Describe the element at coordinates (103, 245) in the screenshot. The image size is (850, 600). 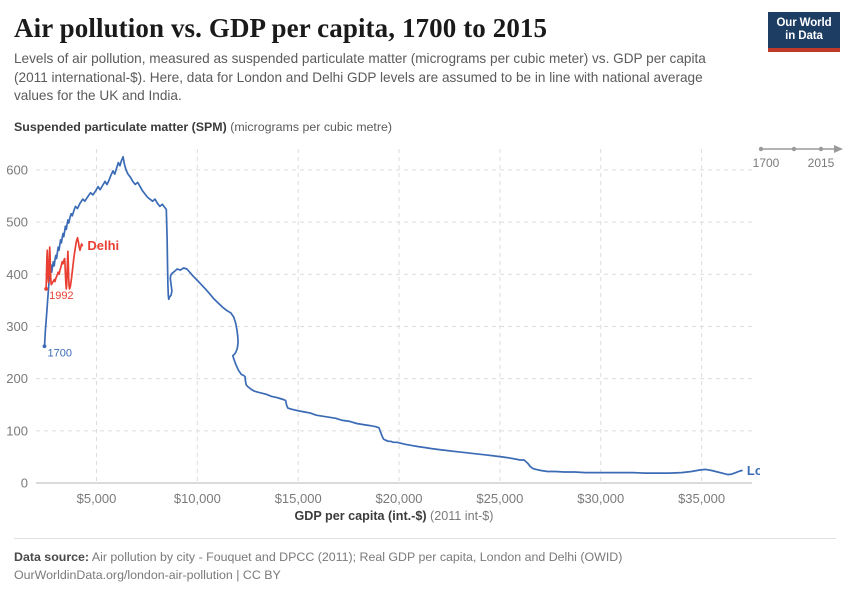
I see `series-end-label-delhi: Delhi` at that location.